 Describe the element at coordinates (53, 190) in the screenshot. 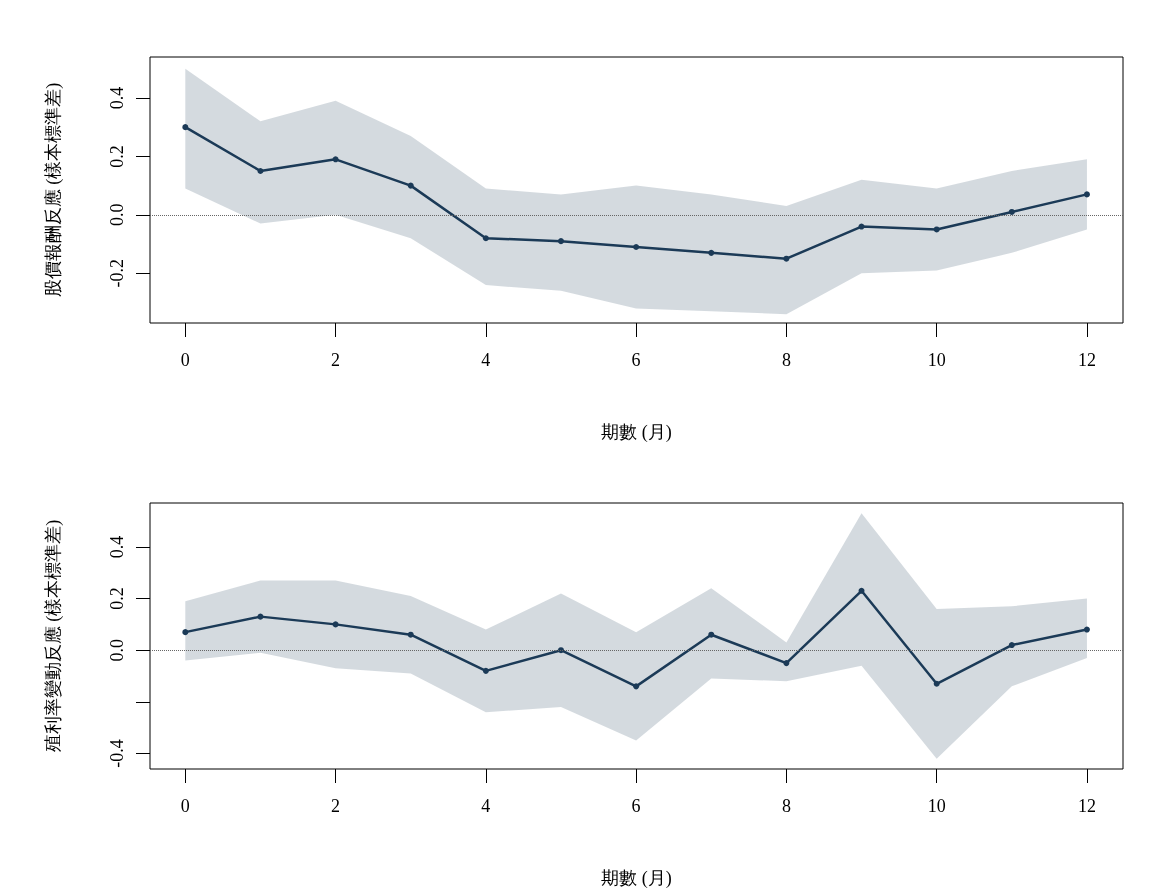

I see `y-axis-title: 股價報酬反應 (樣本標準差)` at that location.